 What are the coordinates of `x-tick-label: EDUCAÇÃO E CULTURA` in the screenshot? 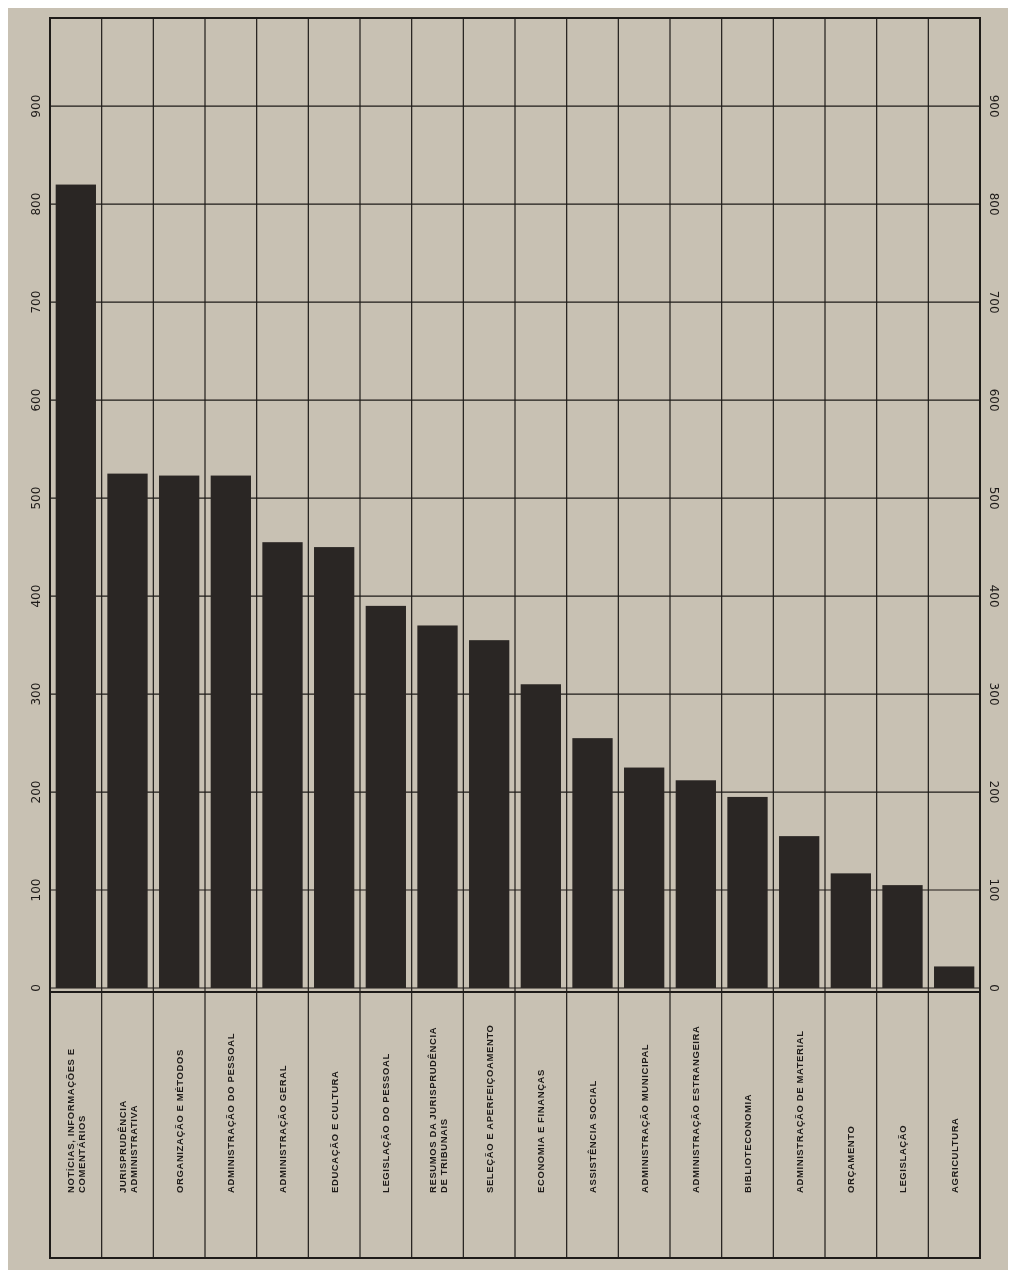 It's located at (334, 1131).